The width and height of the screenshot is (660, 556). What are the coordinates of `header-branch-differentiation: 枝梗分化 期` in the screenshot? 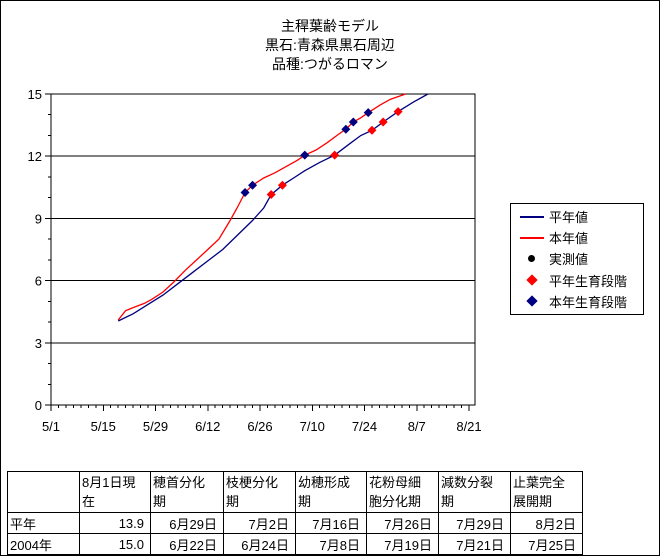 It's located at (259, 492).